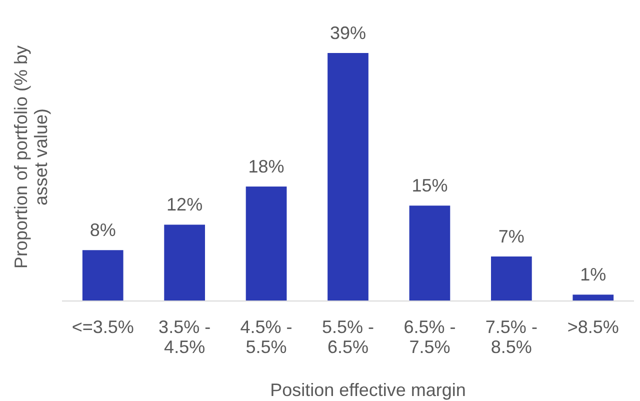 The width and height of the screenshot is (640, 401). Describe the element at coordinates (31, 157) in the screenshot. I see `y-axis-title: Proportion of portfolio (% by asset value)` at that location.